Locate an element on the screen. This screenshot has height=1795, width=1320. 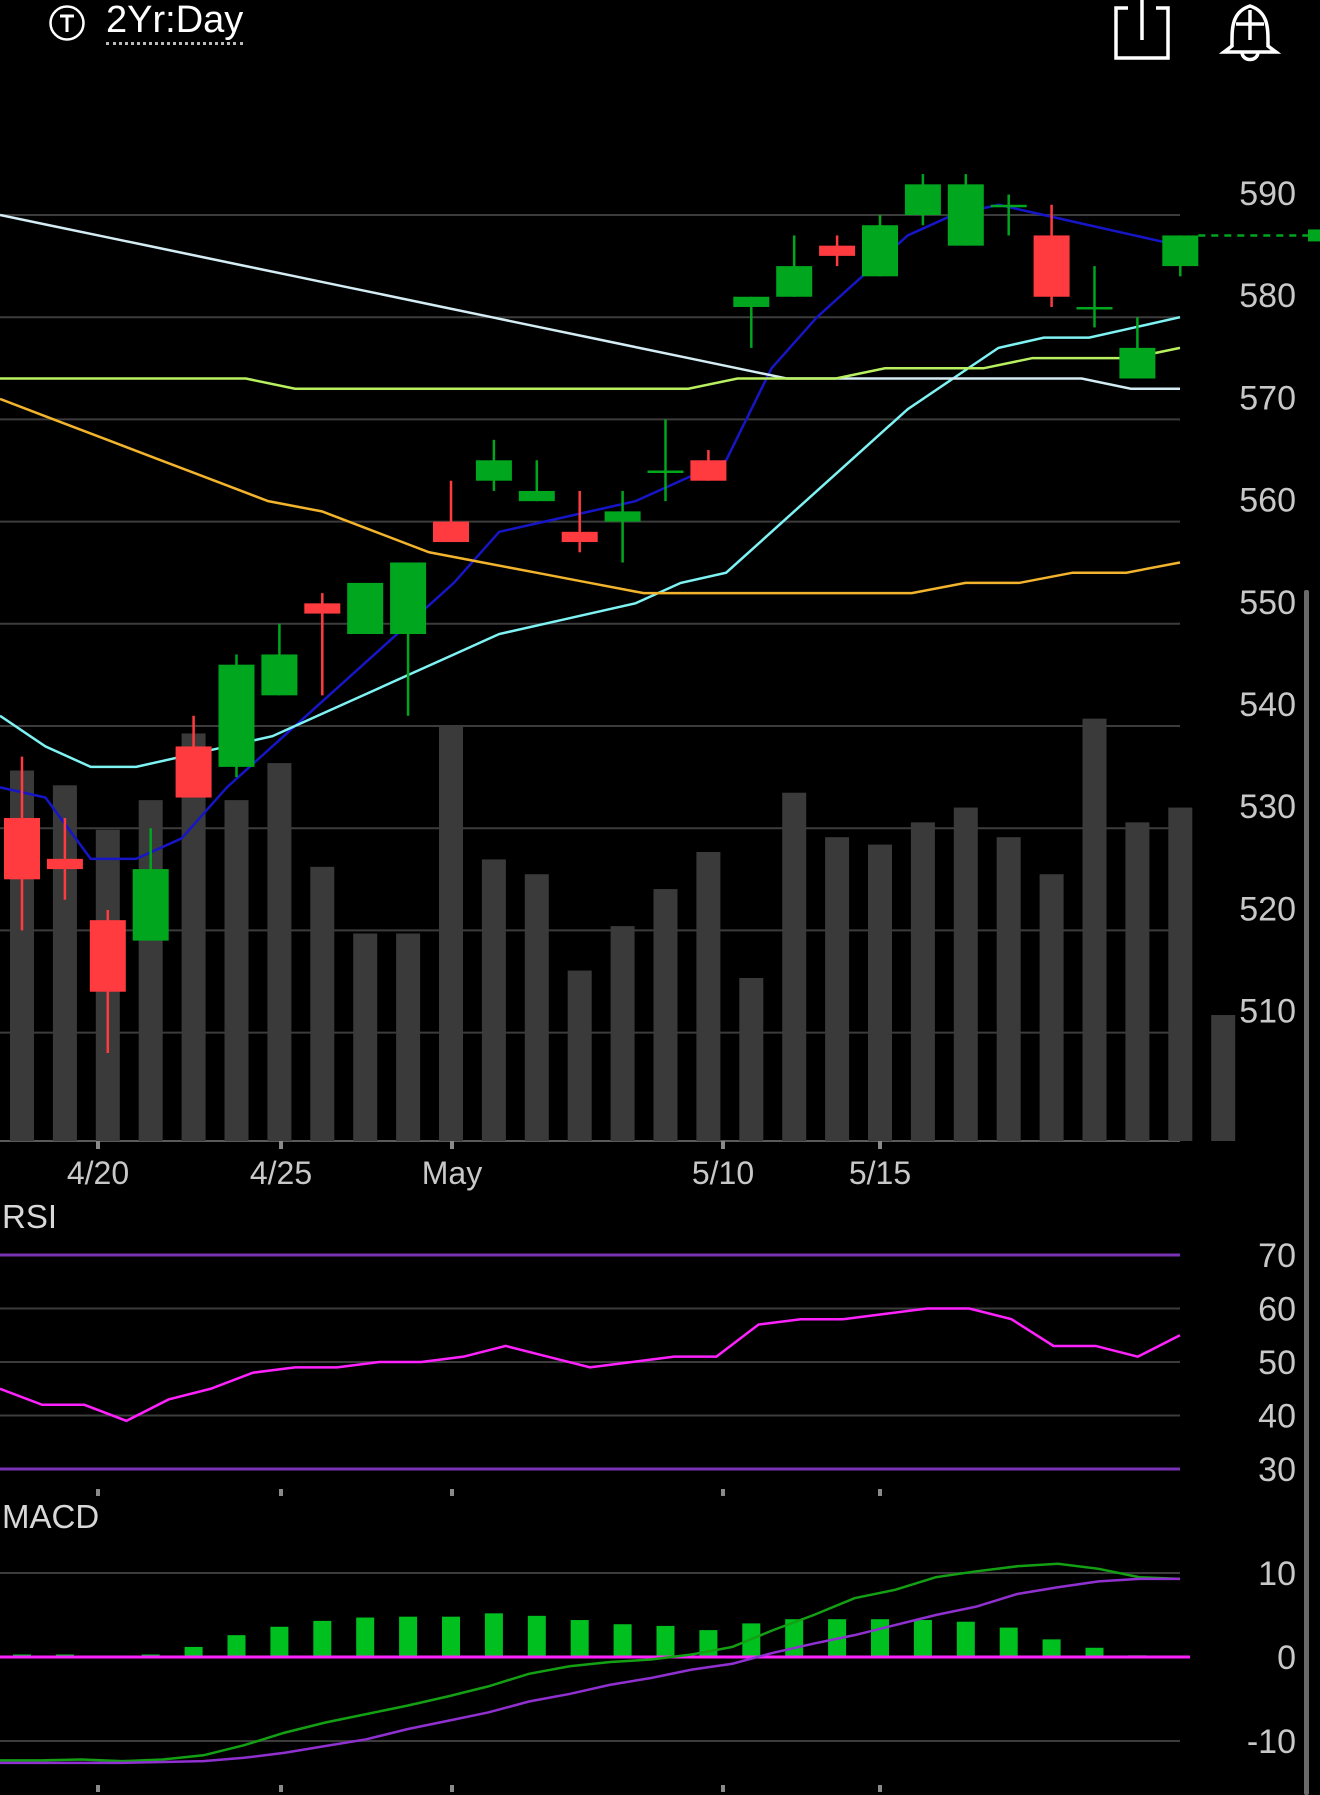
price-tick-label: 580 is located at coordinates (1267, 296).